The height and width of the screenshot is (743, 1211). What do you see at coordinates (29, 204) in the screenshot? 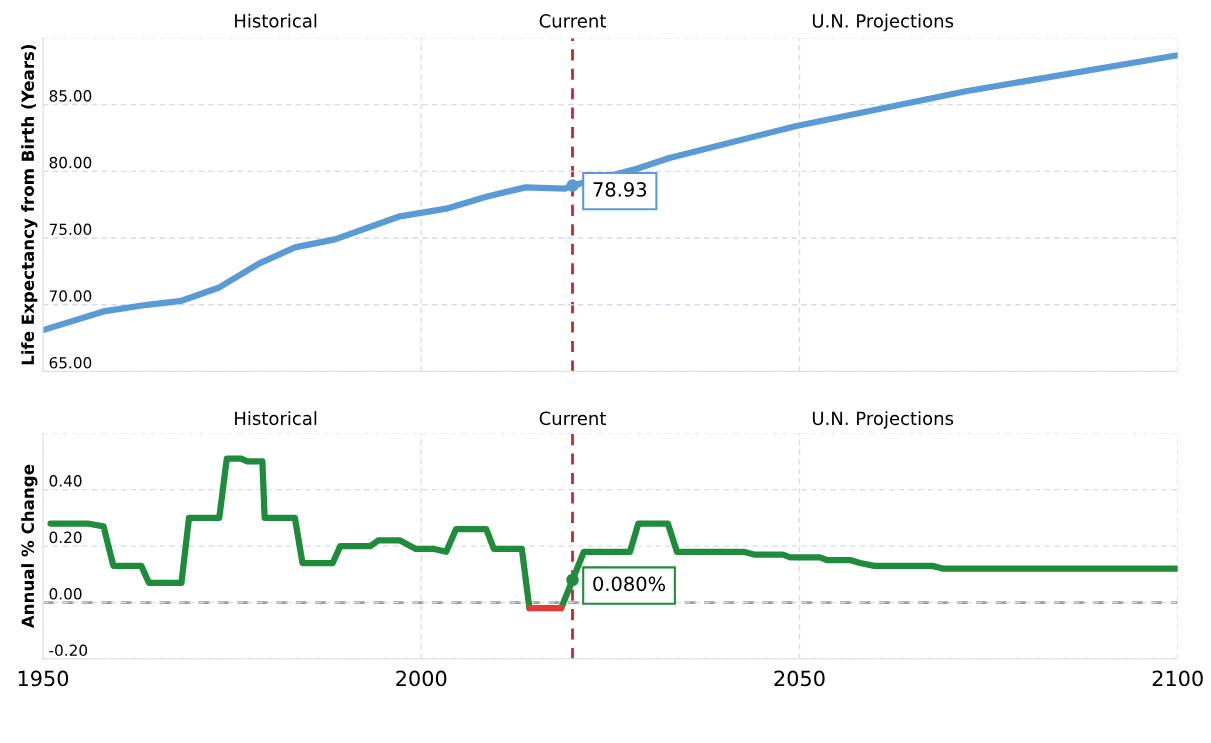
I see `y-axis-title: Life Expectancy from Birth (Years)` at bounding box center [29, 204].